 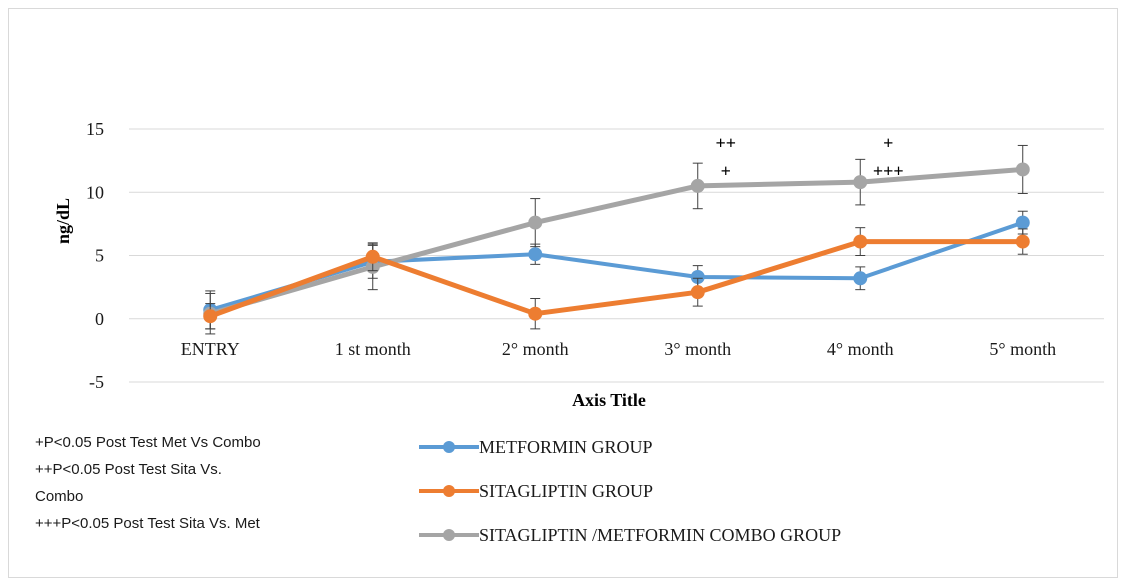 What do you see at coordinates (860, 349) in the screenshot?
I see `x-tick-label: 4° month` at bounding box center [860, 349].